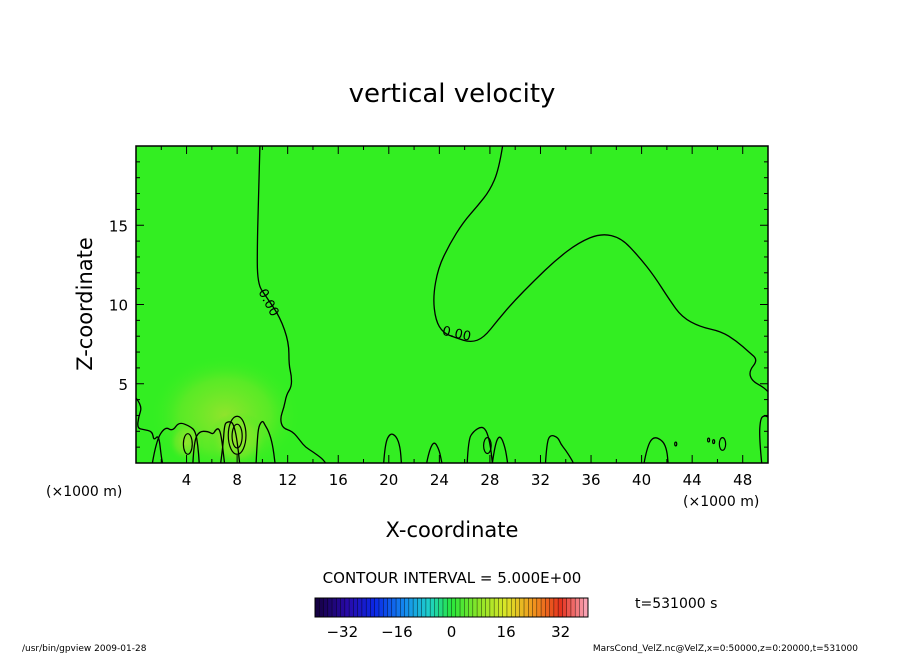 The height and width of the screenshot is (654, 904). I want to click on x-tick-label: 32, so click(540, 480).